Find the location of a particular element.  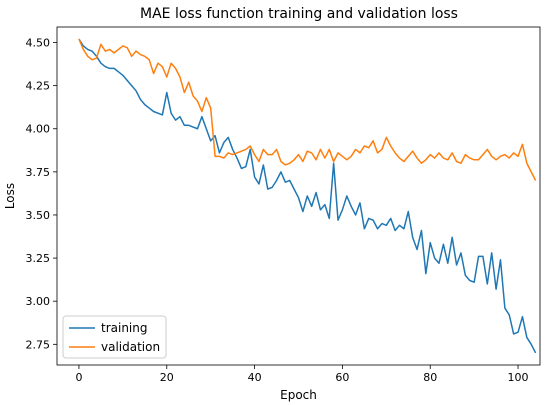

x-tick-label: 0 is located at coordinates (78, 377).